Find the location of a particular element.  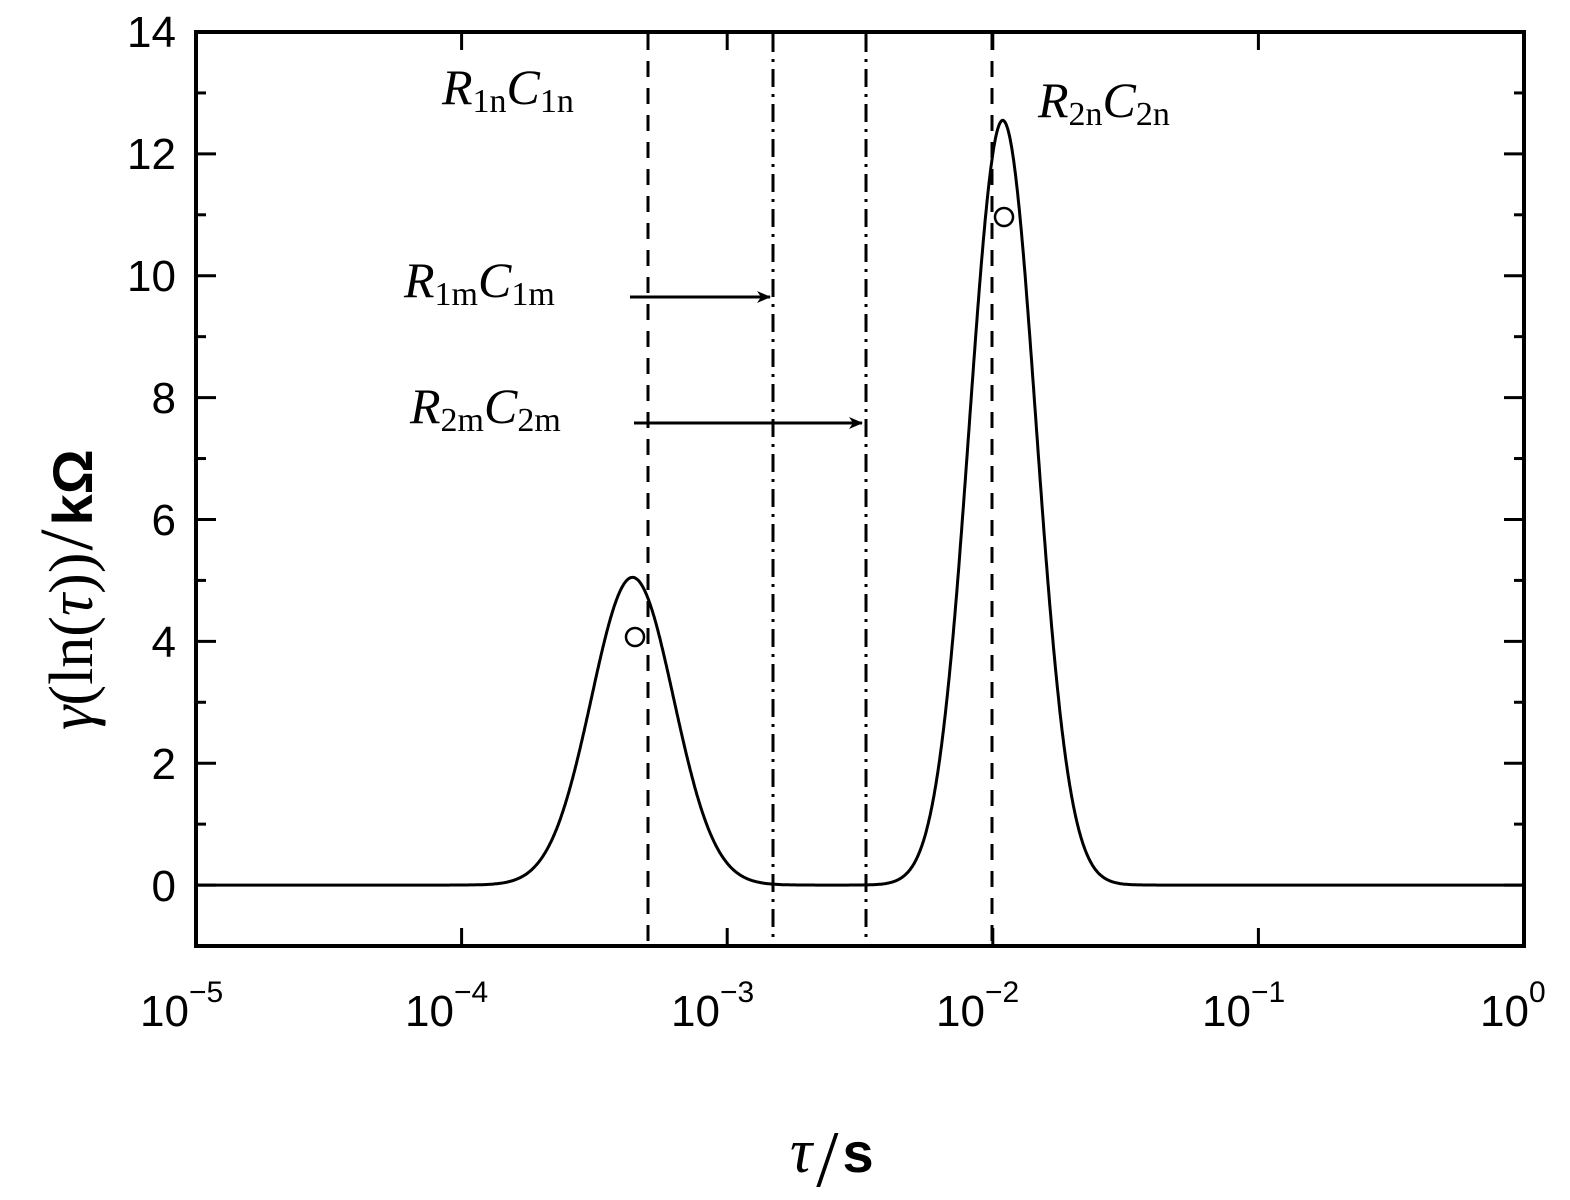

x-axis-title: τ/s is located at coordinates (832, 1158).